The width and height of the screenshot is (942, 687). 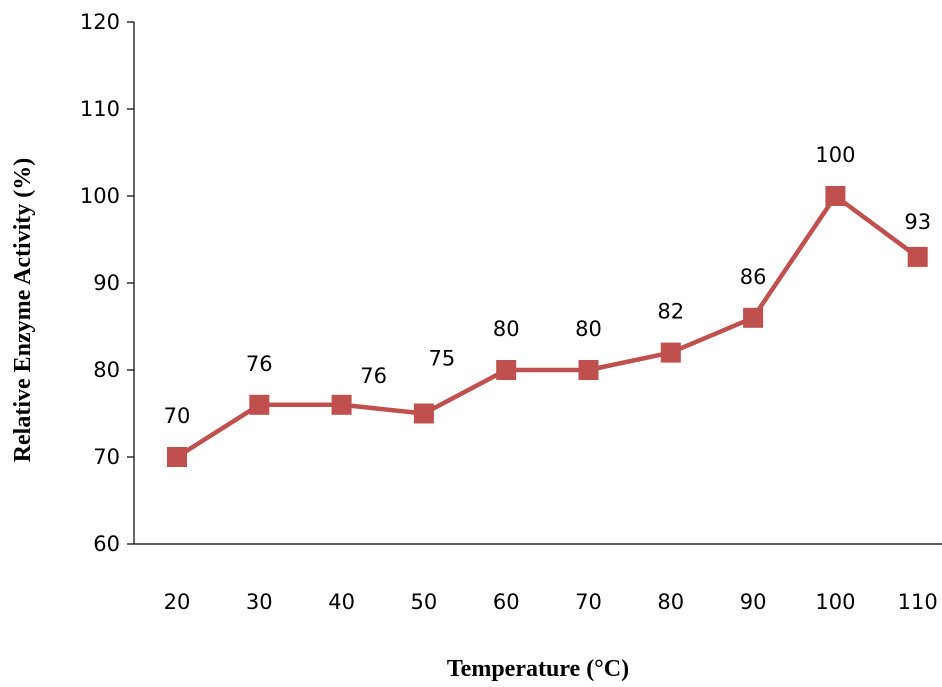 I want to click on y-tick-label: 90, so click(x=106, y=283).